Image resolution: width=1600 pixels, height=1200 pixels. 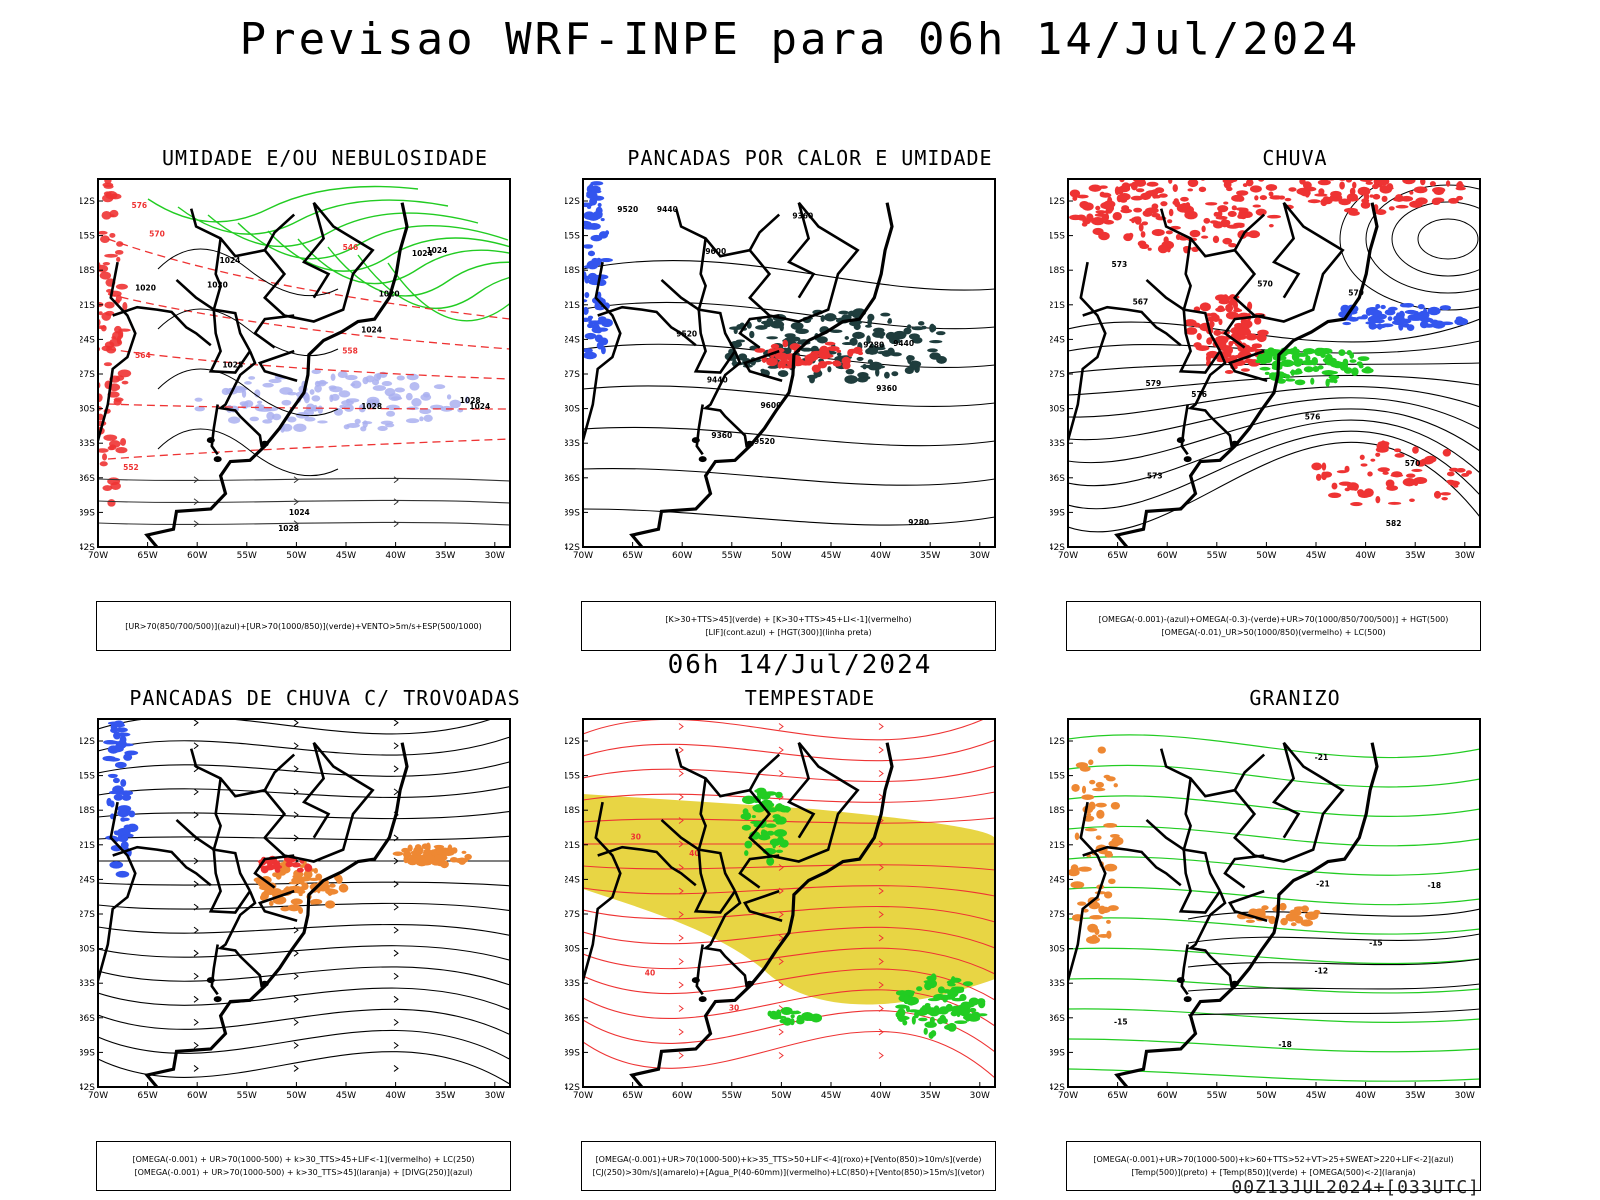 I want to click on contour-label: 9360, so click(x=721, y=435).